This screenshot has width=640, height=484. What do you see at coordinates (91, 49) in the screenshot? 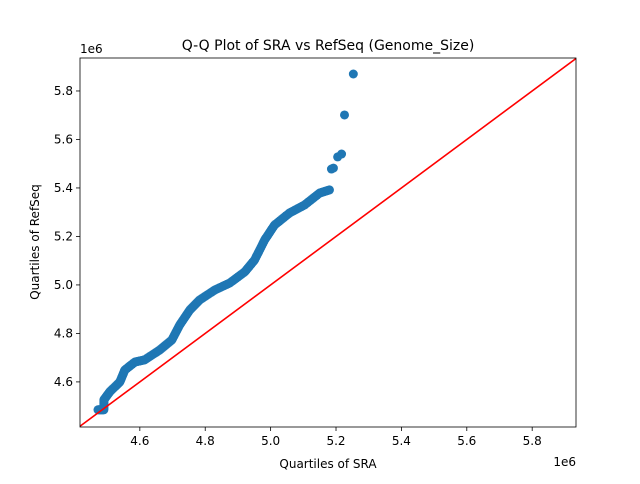
I see `y-offset-label: 1e6` at bounding box center [91, 49].